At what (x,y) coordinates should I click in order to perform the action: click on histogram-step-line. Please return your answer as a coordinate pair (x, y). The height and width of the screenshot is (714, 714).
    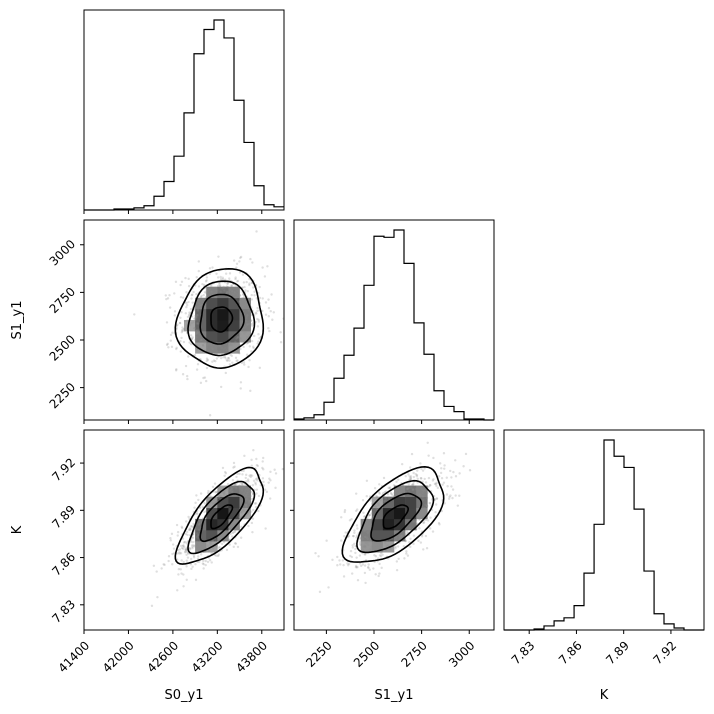
    Looking at the image, I should click on (394, 325).